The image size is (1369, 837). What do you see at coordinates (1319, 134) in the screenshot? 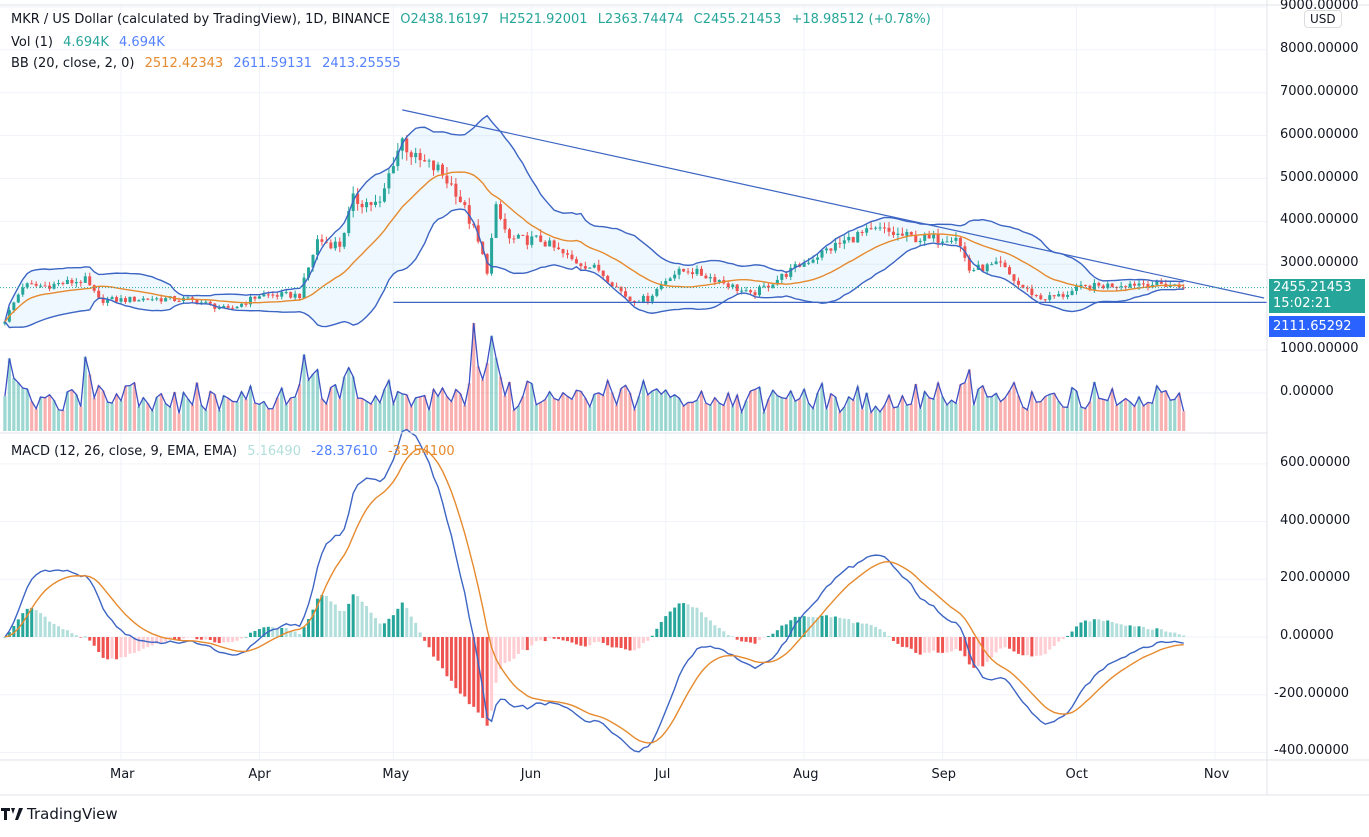
I see `price-tick-label: 6000.00000` at bounding box center [1319, 134].